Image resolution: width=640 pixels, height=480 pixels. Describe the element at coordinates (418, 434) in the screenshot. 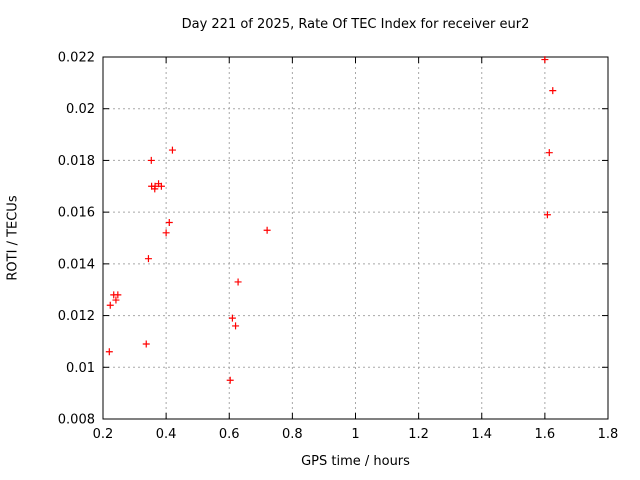

I see `x-tick-label: 1.2` at that location.